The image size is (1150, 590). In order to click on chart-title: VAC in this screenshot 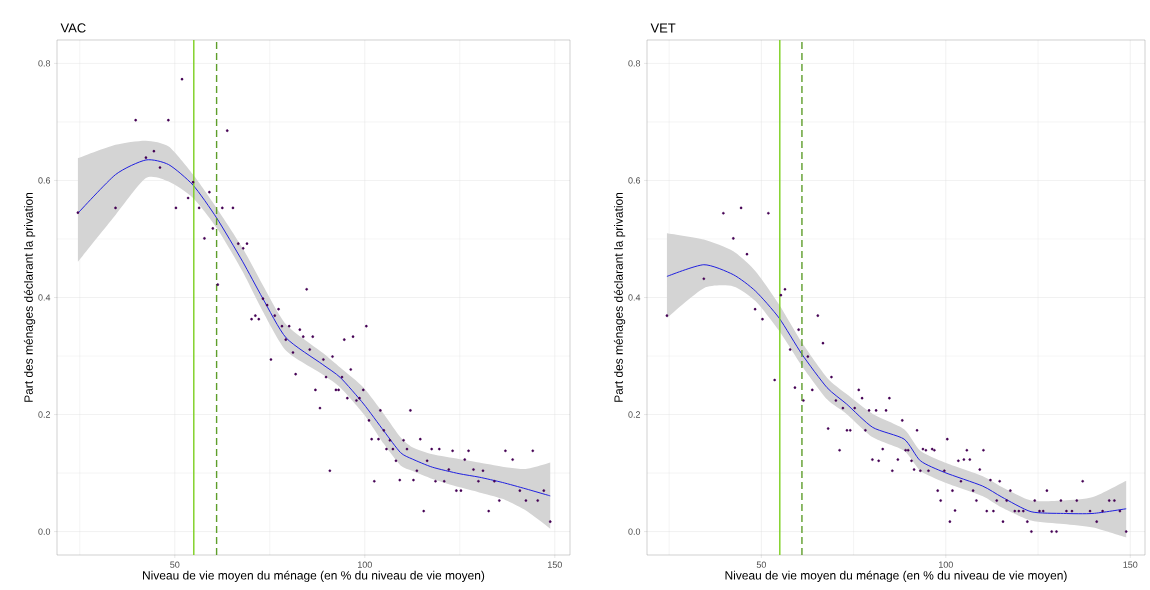, I will do `click(73, 28)`.